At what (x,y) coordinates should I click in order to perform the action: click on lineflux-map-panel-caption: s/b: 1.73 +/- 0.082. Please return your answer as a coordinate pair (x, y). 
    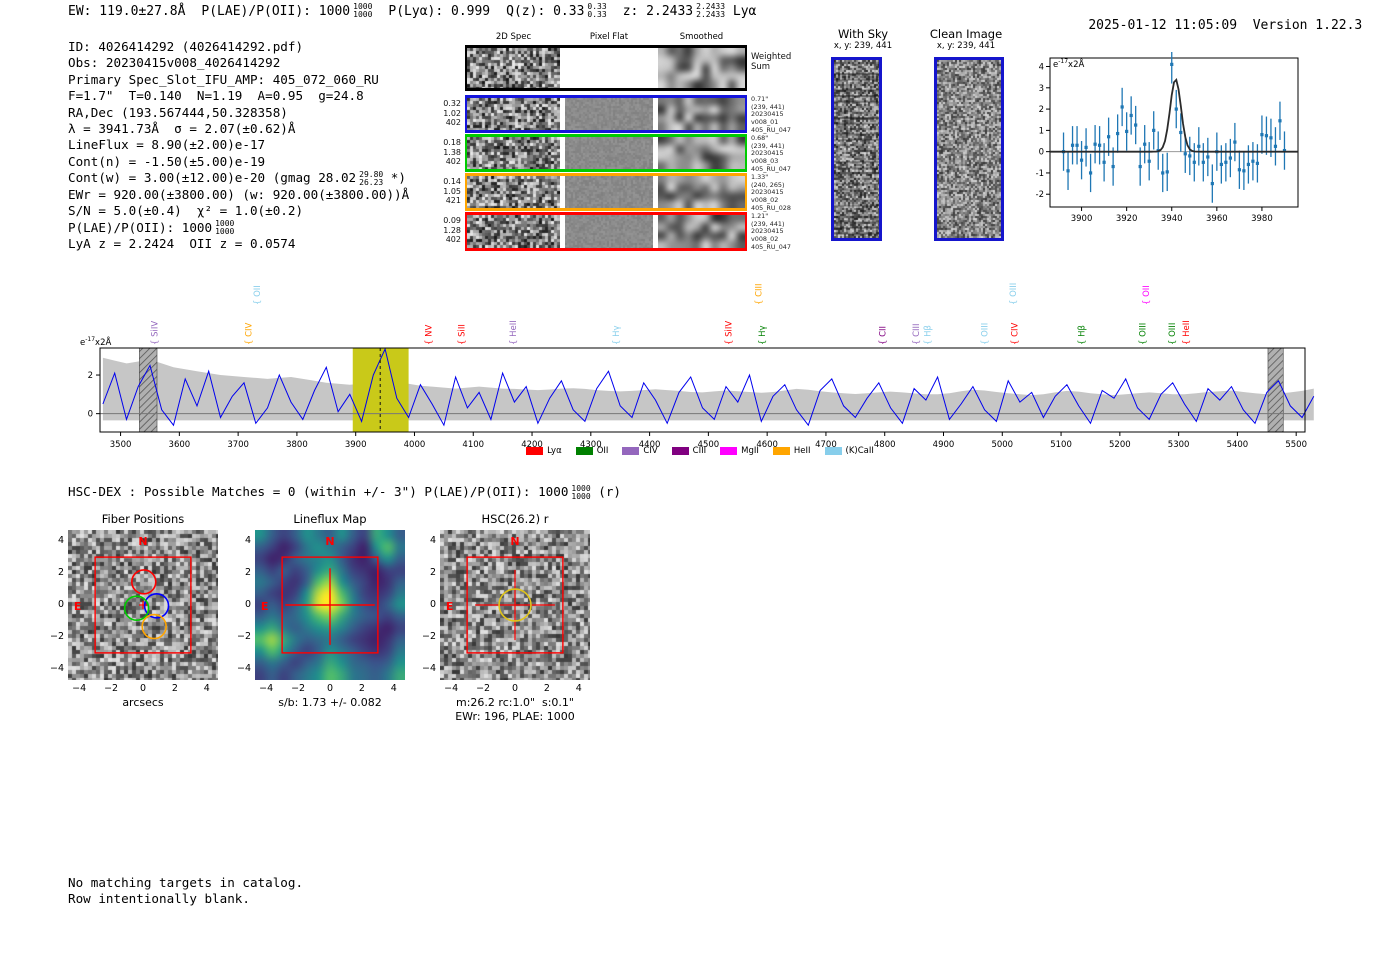
    Looking at the image, I should click on (330, 702).